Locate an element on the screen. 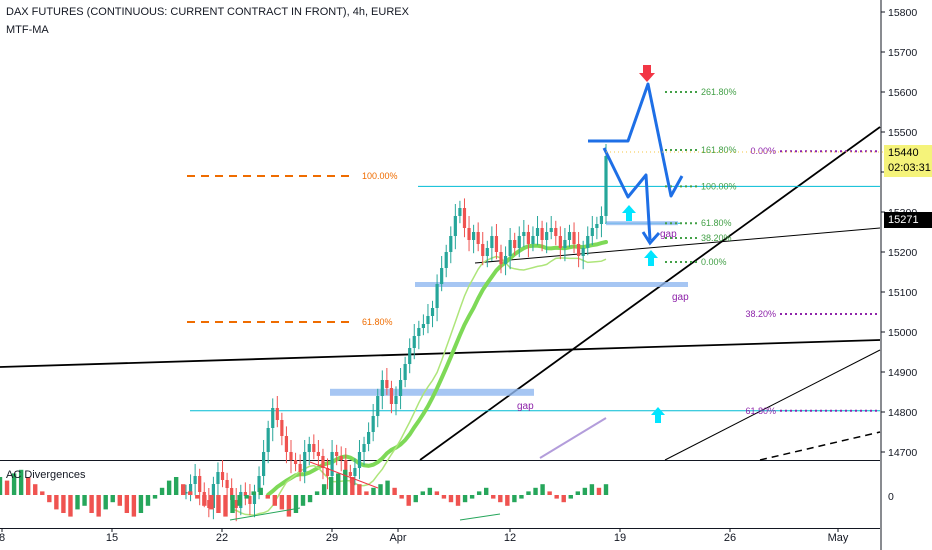 This screenshot has height=550, width=932. fib-green-label: 100.00% is located at coordinates (719, 186).